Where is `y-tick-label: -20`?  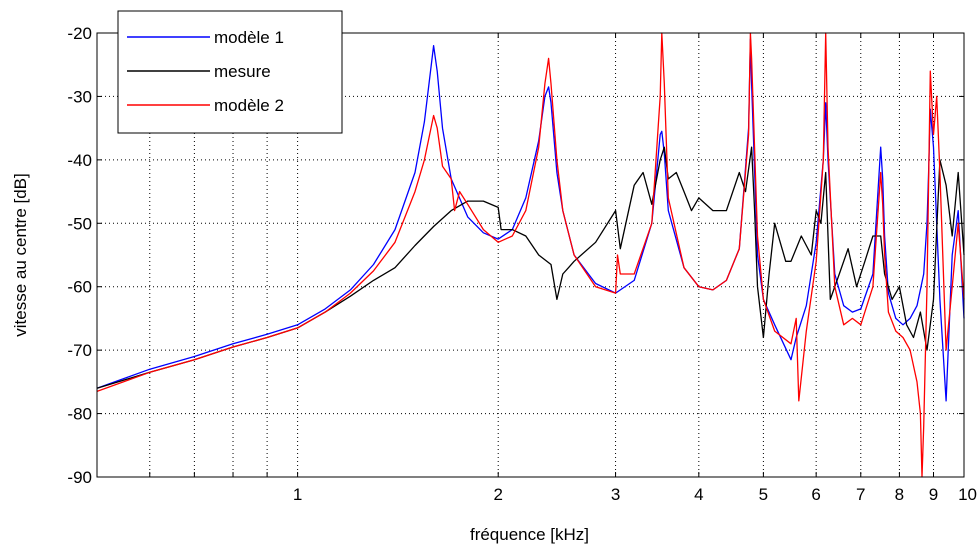 y-tick-label: -20 is located at coordinates (79, 33).